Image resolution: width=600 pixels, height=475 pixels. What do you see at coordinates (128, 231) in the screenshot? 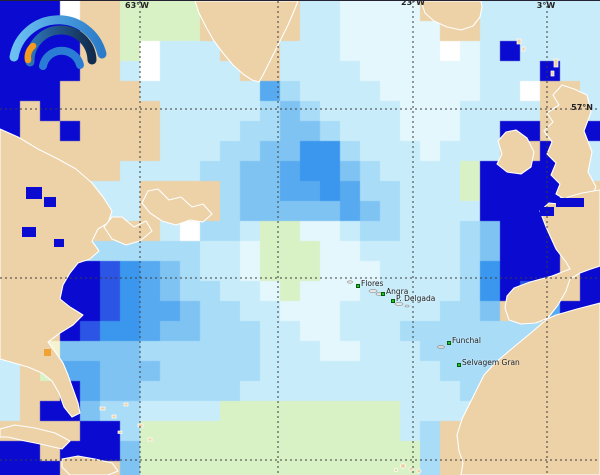
I see `land-nova-scotia` at bounding box center [128, 231].